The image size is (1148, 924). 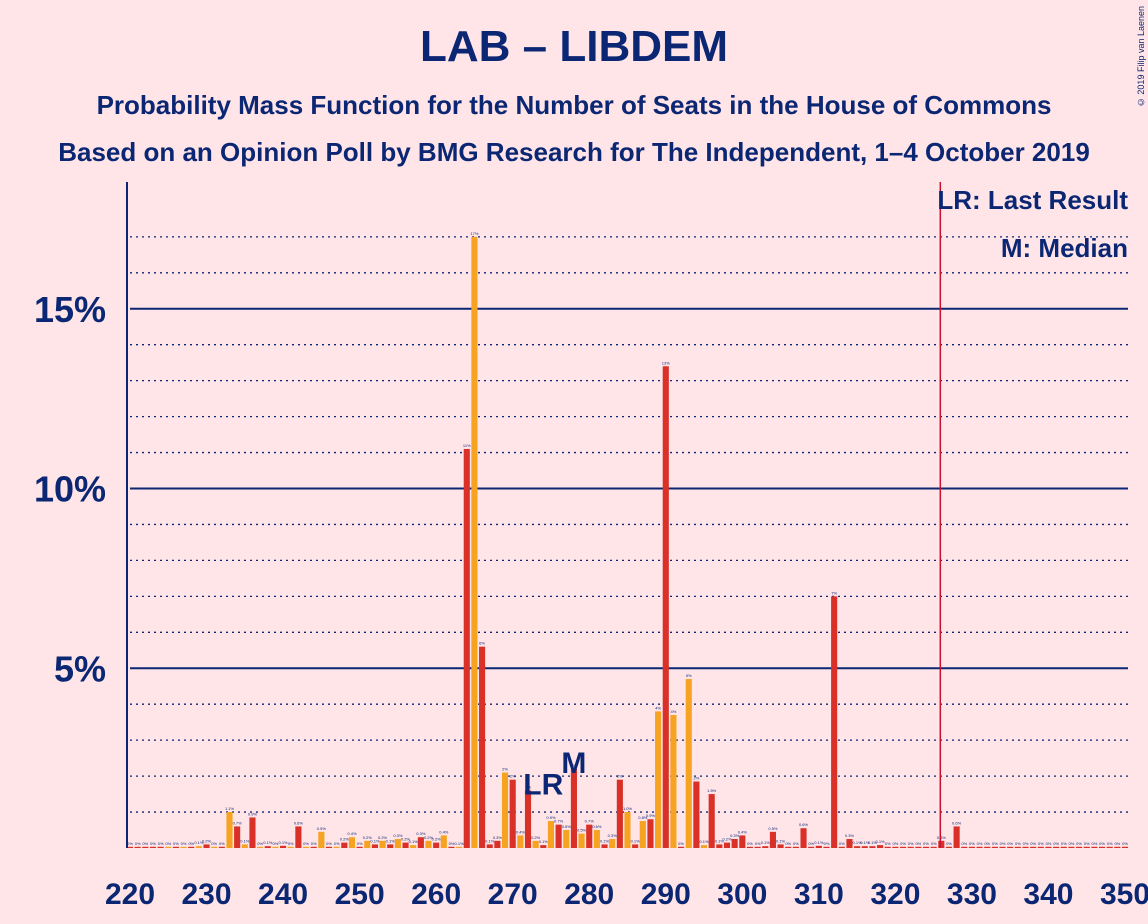 I want to click on bar-label-seat-309: 0%, so click(x=811, y=843).